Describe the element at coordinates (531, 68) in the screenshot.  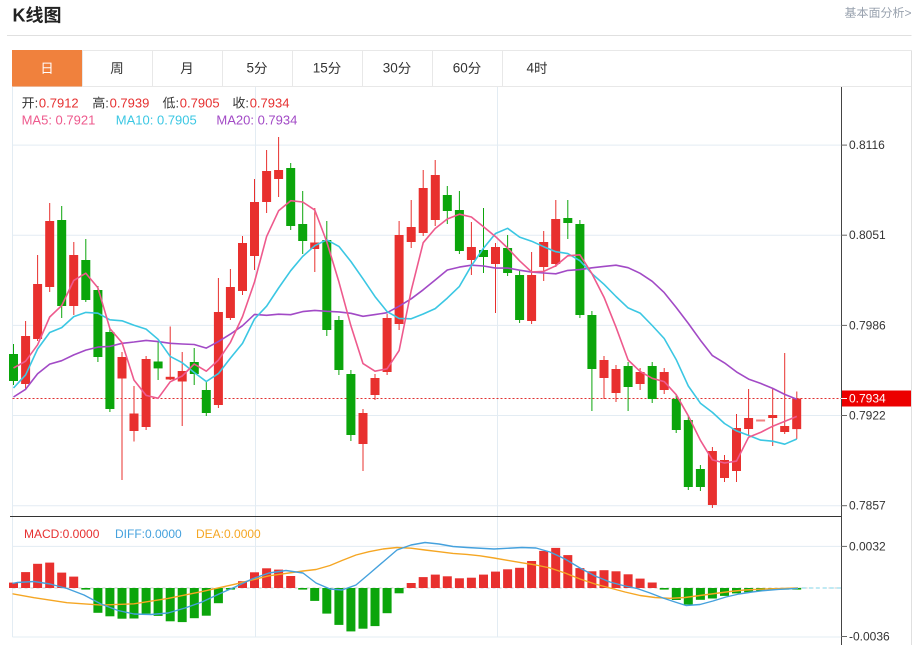
I see `svg-text: 4` at that location.